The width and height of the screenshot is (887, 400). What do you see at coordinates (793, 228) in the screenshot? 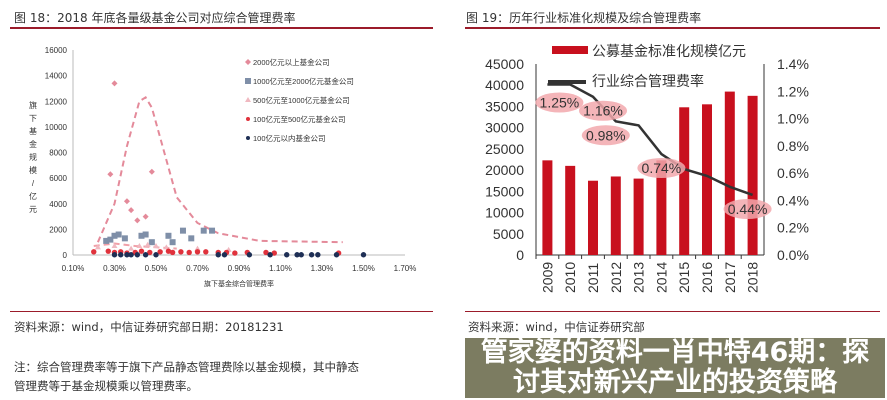
I see `y2-tick-label: 0.2%` at bounding box center [793, 228].